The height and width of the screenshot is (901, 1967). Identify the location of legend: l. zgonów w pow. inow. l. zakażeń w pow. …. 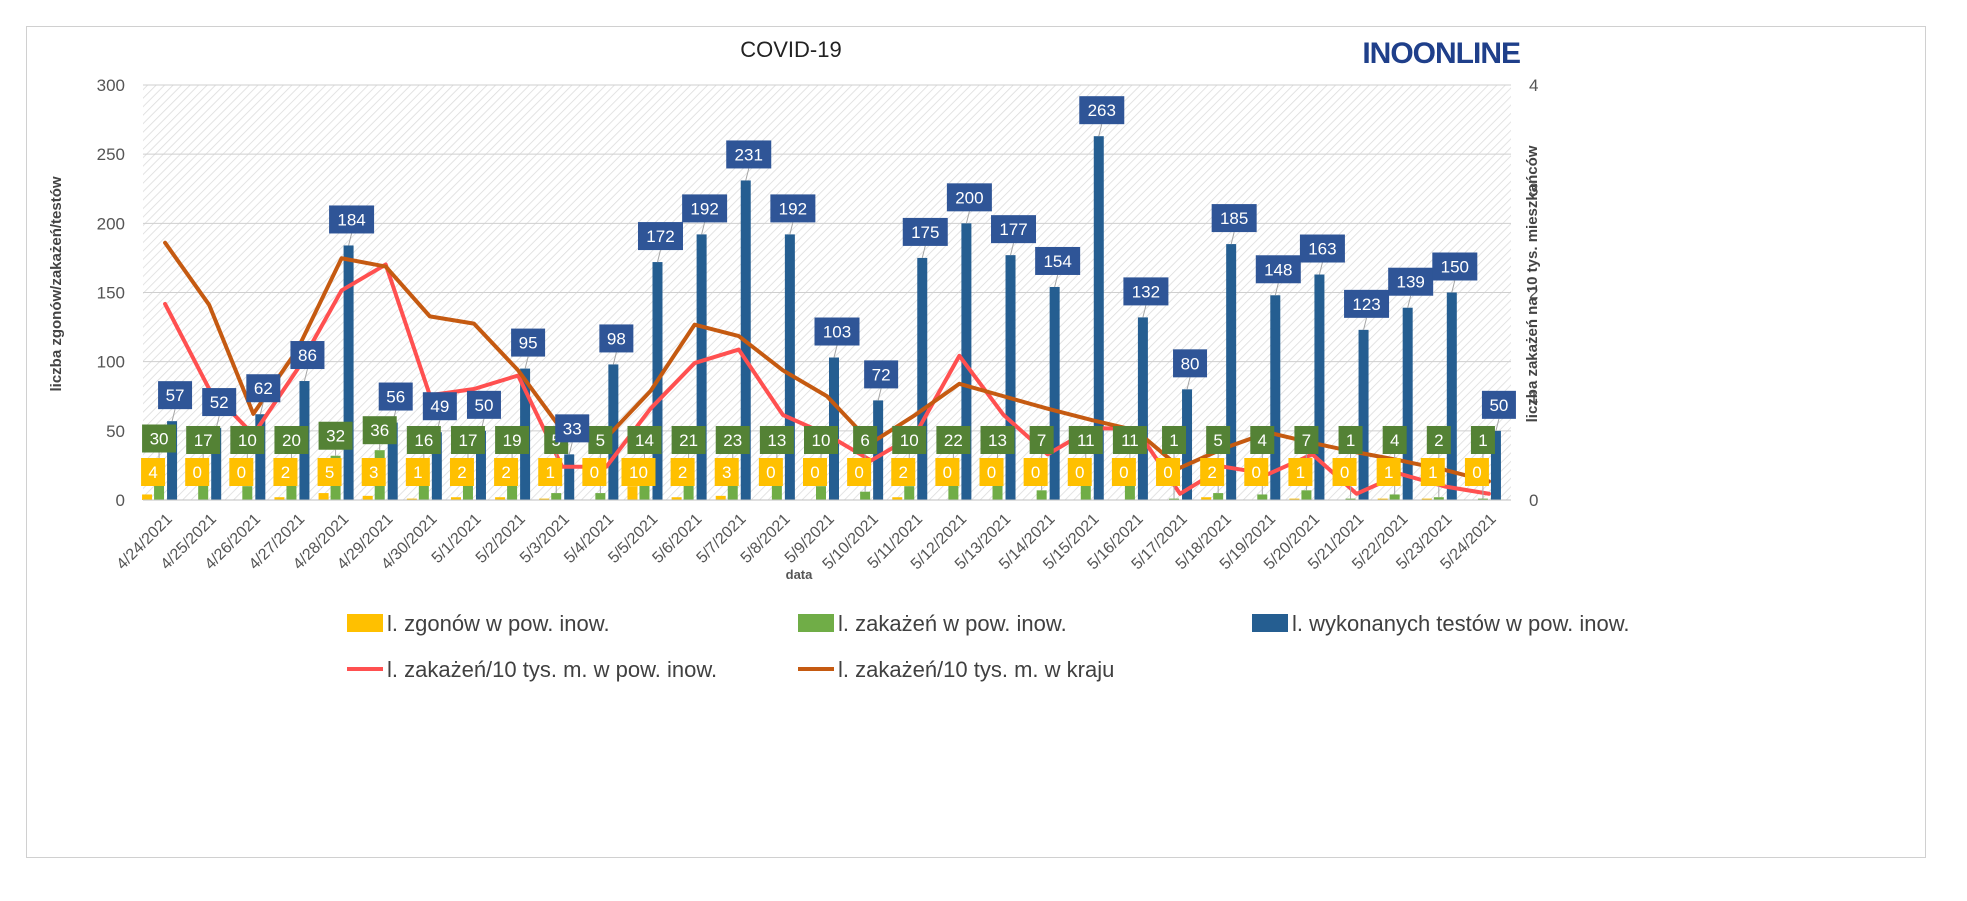
(988, 646).